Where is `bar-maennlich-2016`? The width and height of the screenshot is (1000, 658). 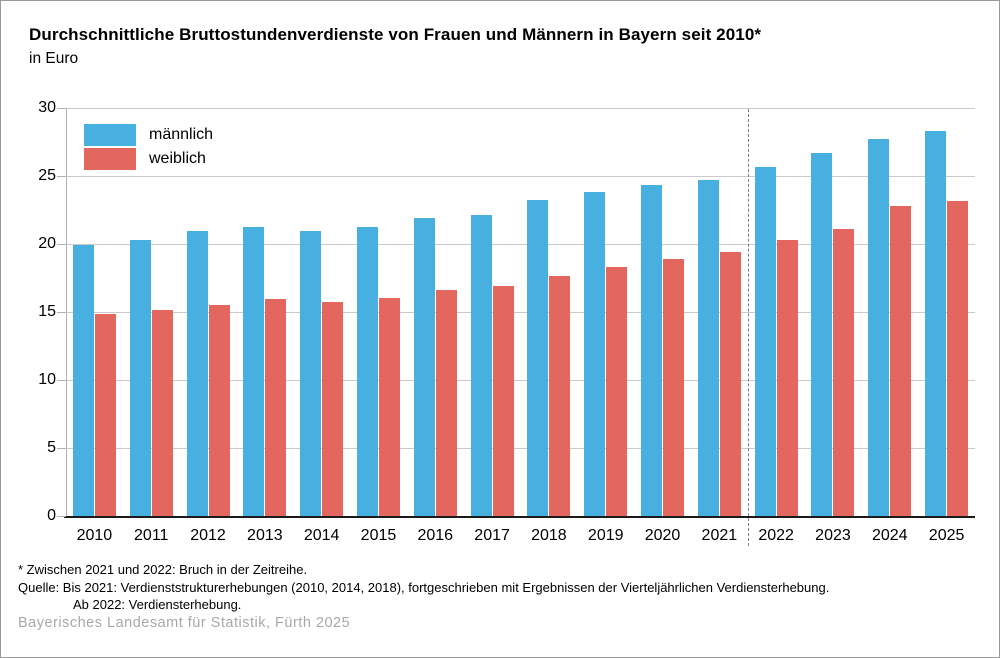
bar-maennlich-2016 is located at coordinates (424, 367).